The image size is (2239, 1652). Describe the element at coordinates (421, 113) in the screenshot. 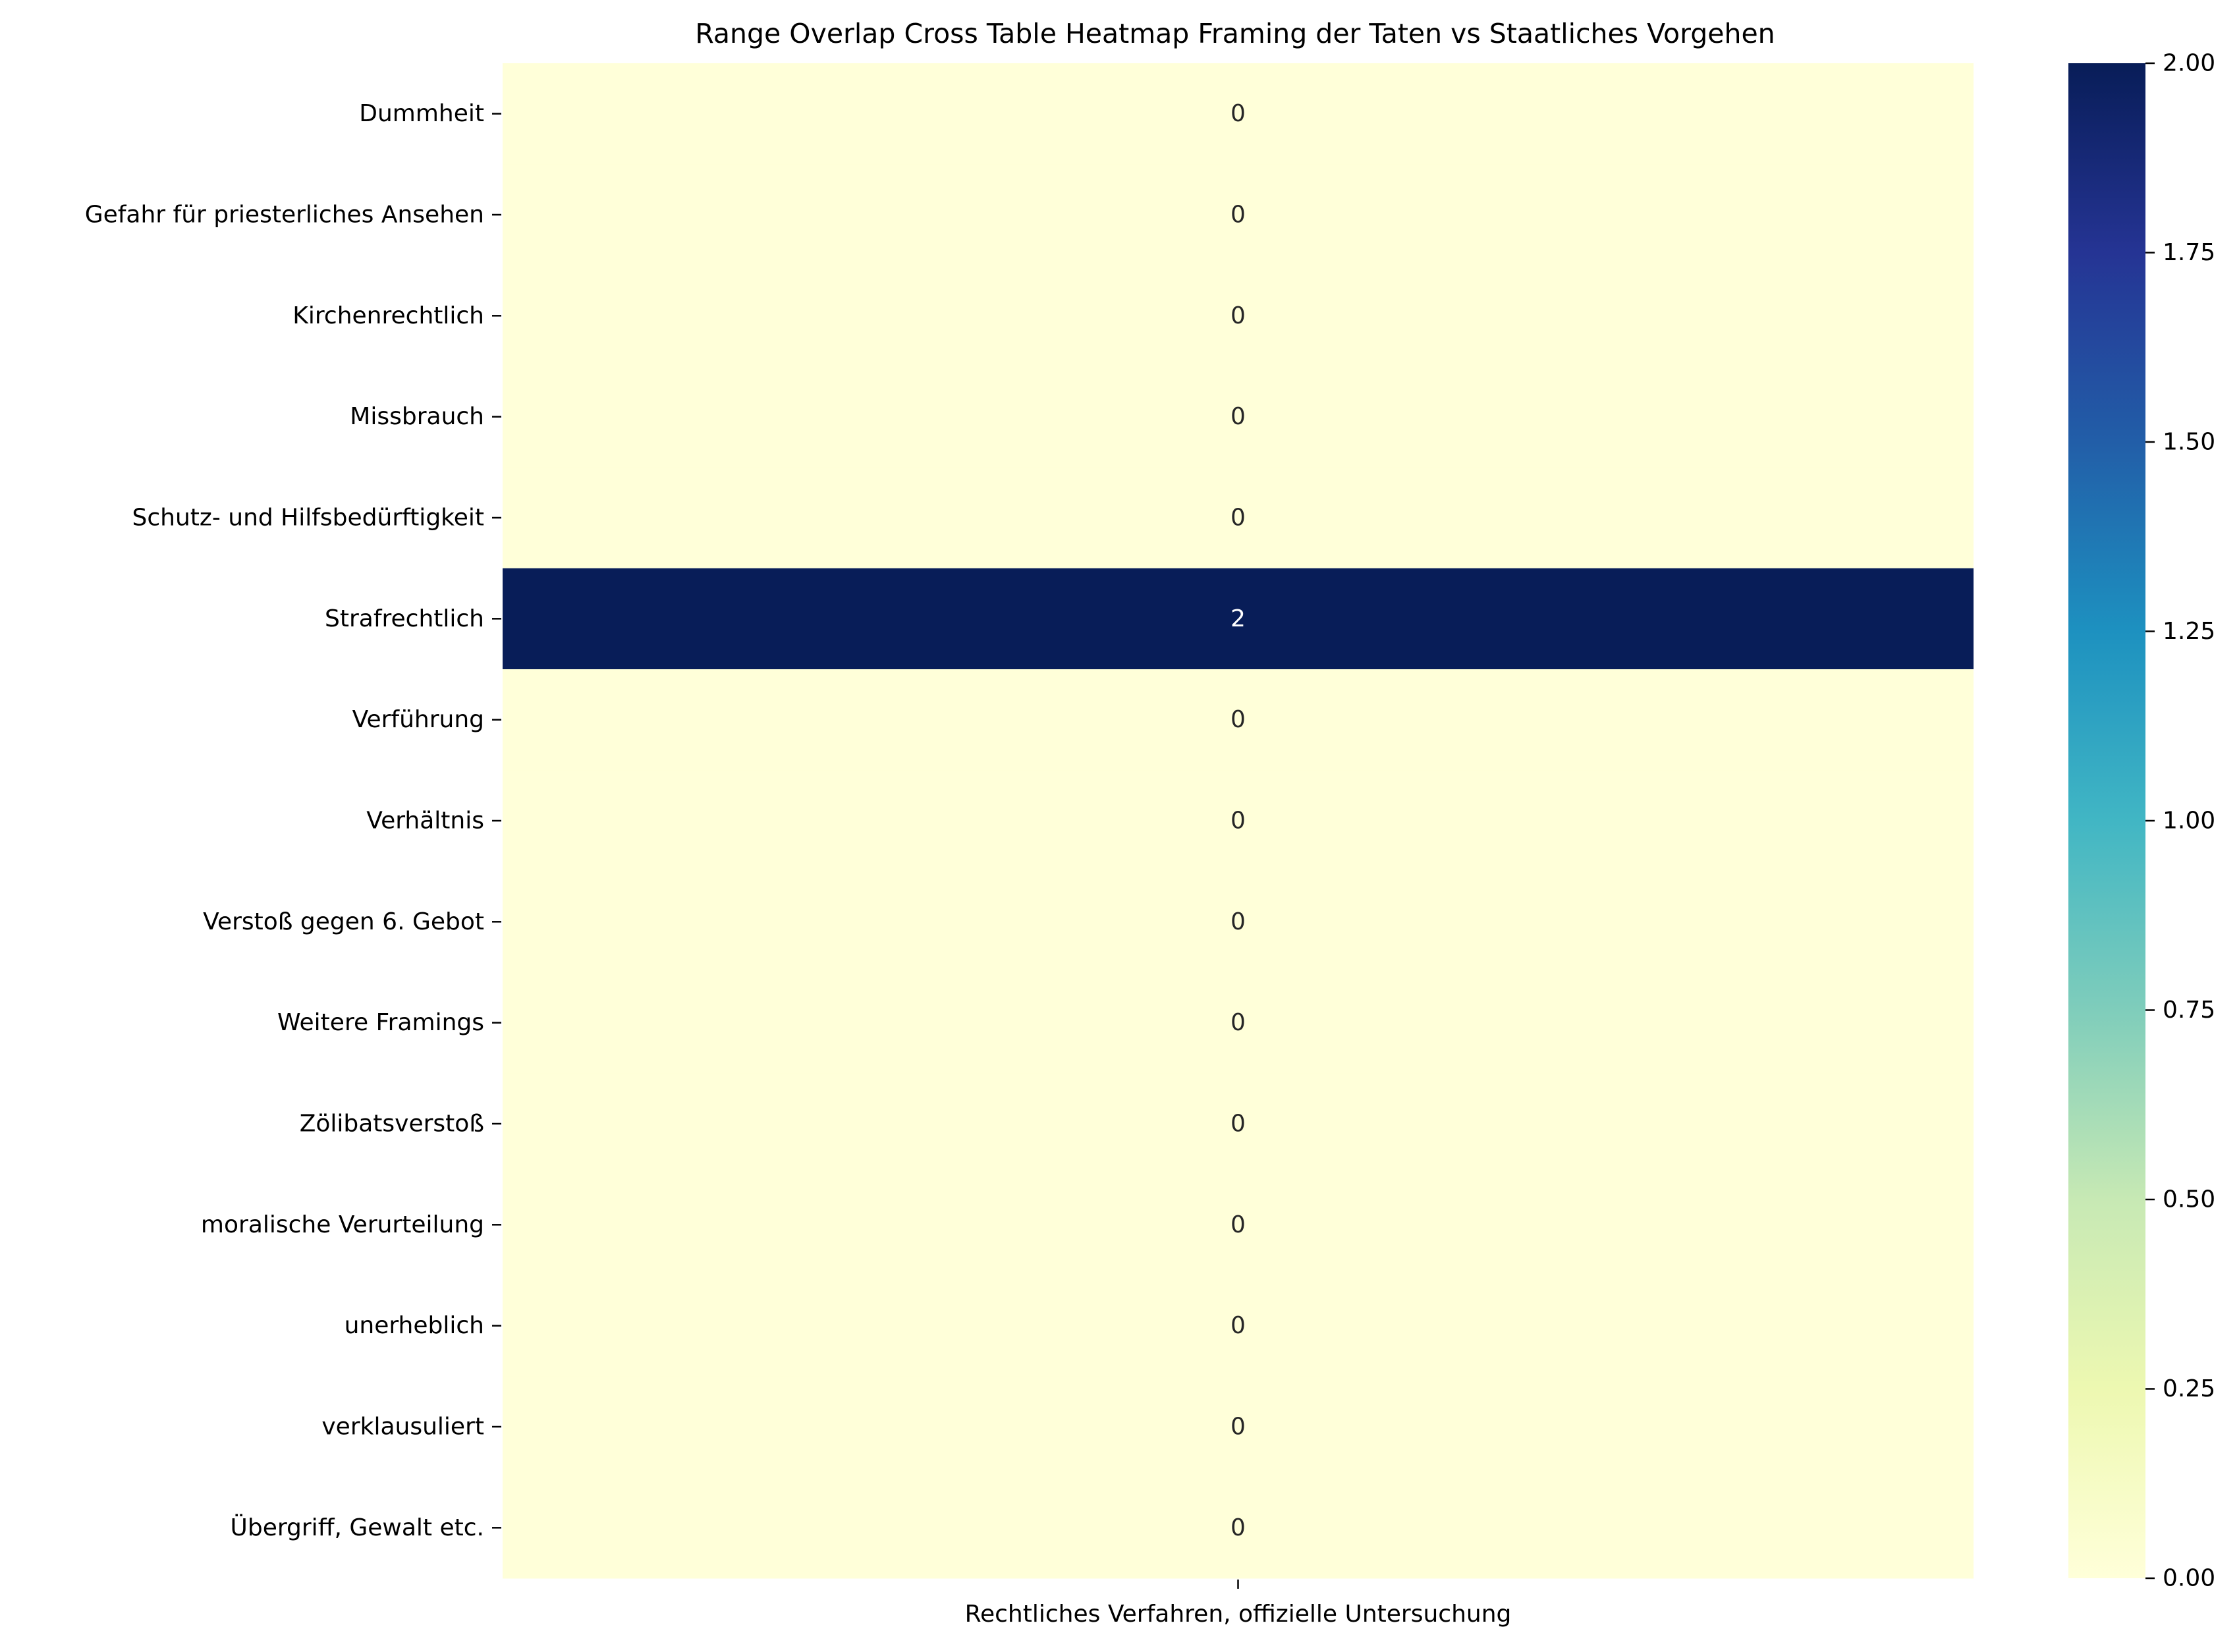

I see `row-tick-label: Dummheit` at that location.